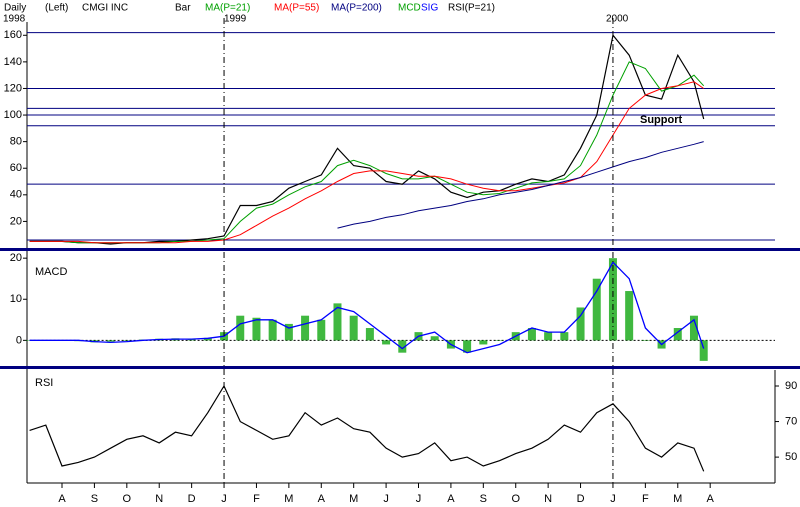 The width and height of the screenshot is (800, 507). I want to click on panel-title: MACD, so click(51, 272).